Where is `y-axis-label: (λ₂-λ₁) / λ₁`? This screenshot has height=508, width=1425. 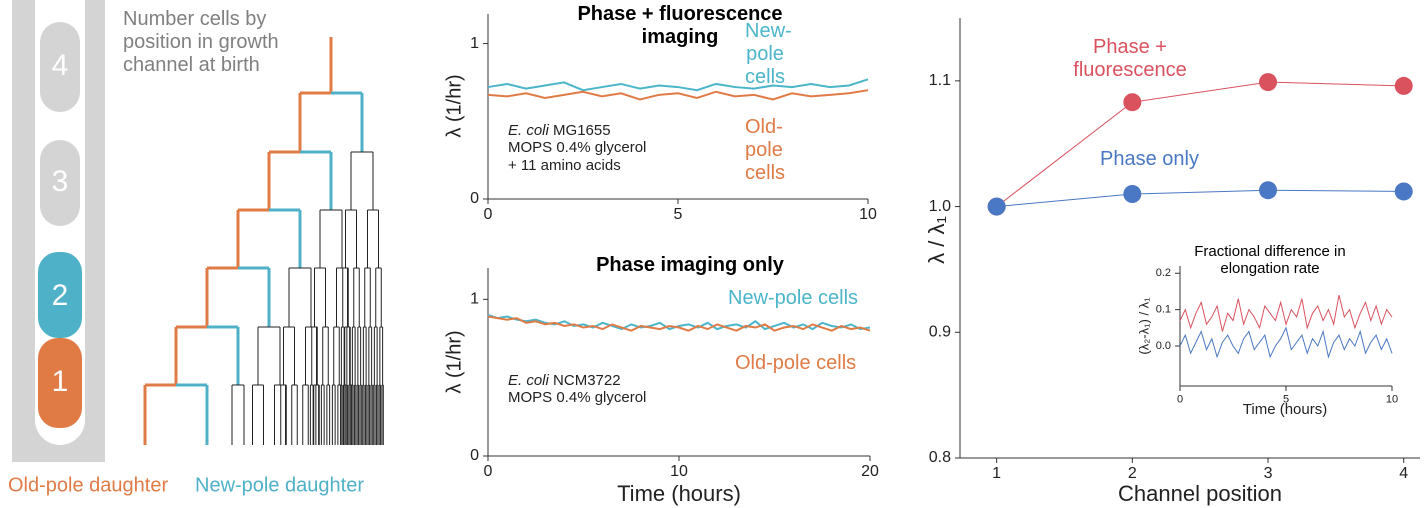
y-axis-label: (λ₂-λ₁) / λ₁ is located at coordinates (1143, 326).